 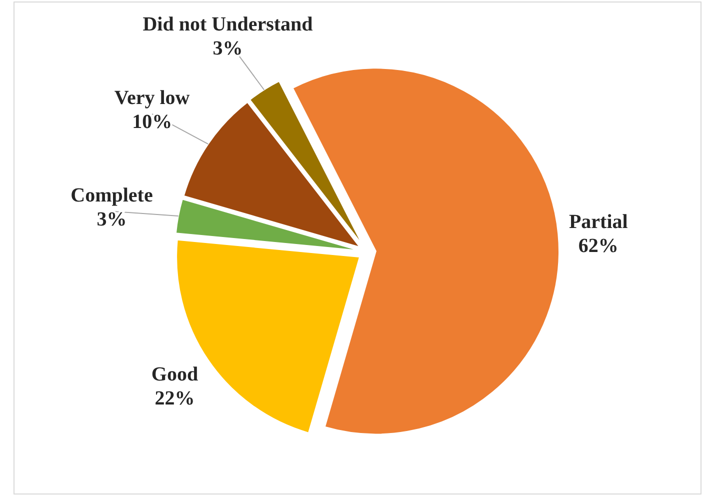 I want to click on data-label: 10%, so click(x=152, y=121).